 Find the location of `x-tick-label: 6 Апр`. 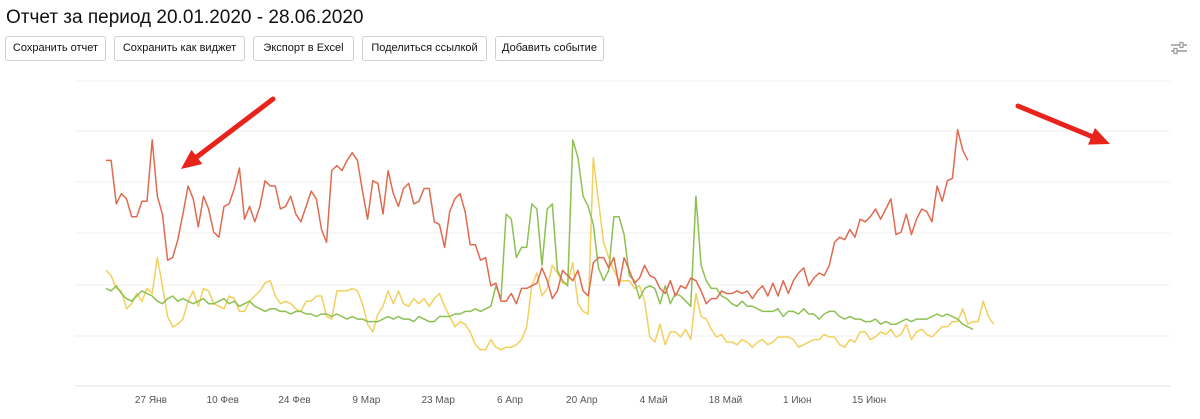

x-tick-label: 6 Апр is located at coordinates (510, 400).